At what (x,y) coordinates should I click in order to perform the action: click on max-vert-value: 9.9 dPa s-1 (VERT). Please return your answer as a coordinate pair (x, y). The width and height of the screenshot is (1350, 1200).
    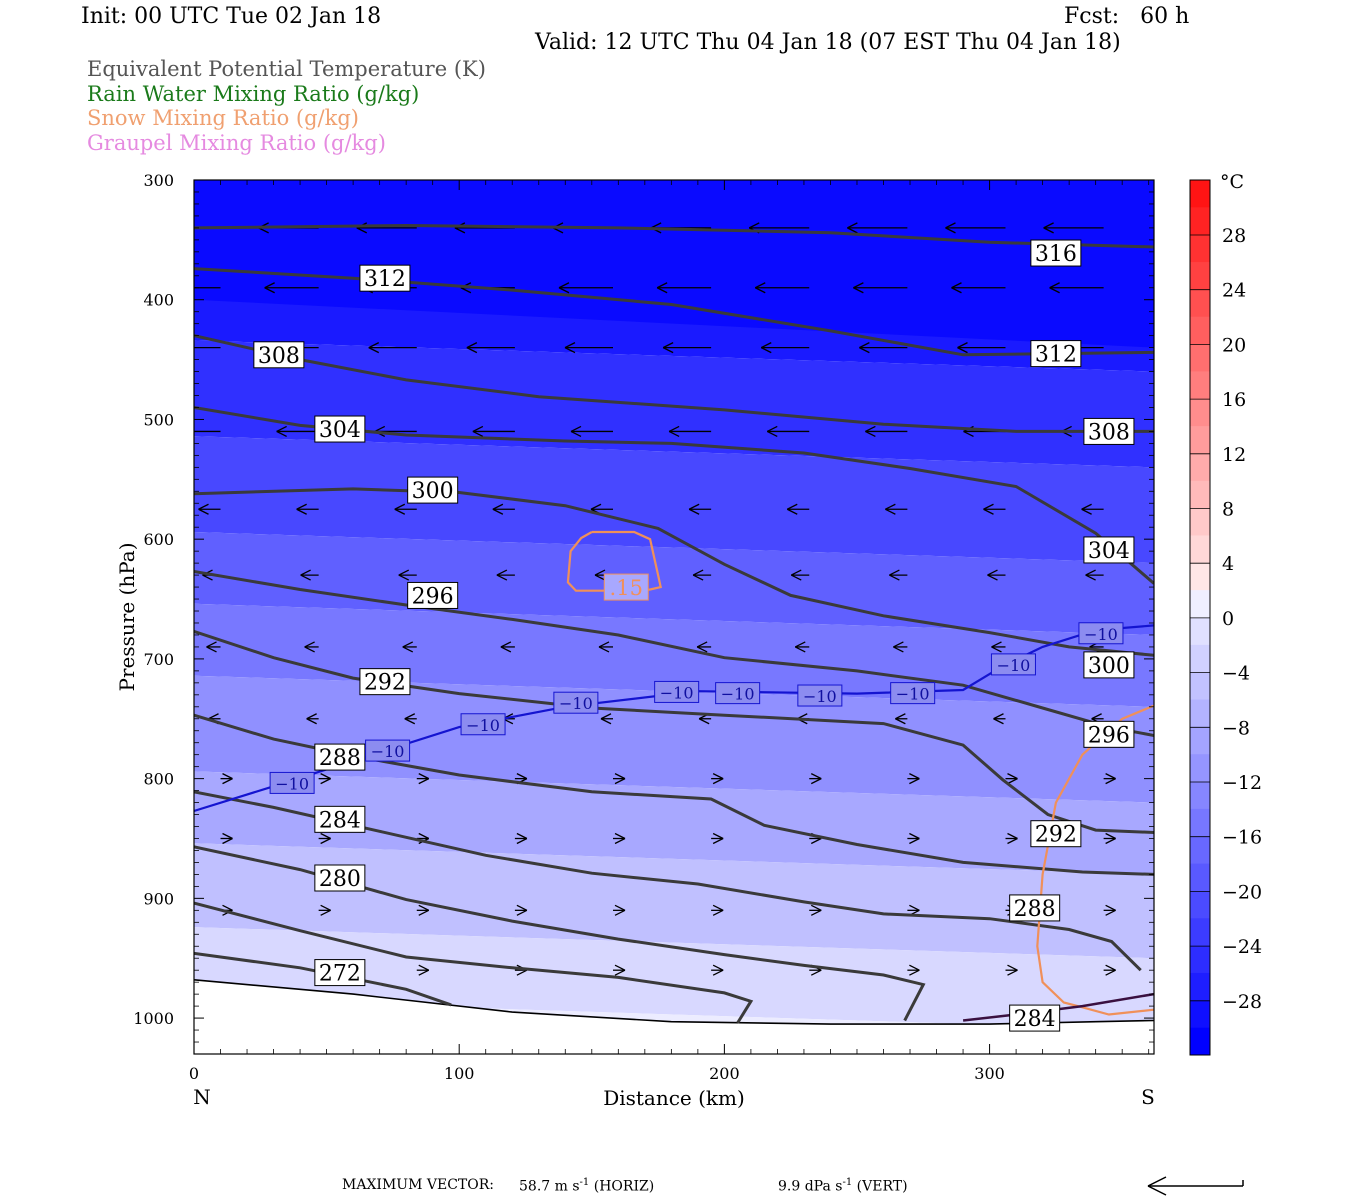
    Looking at the image, I should click on (843, 1186).